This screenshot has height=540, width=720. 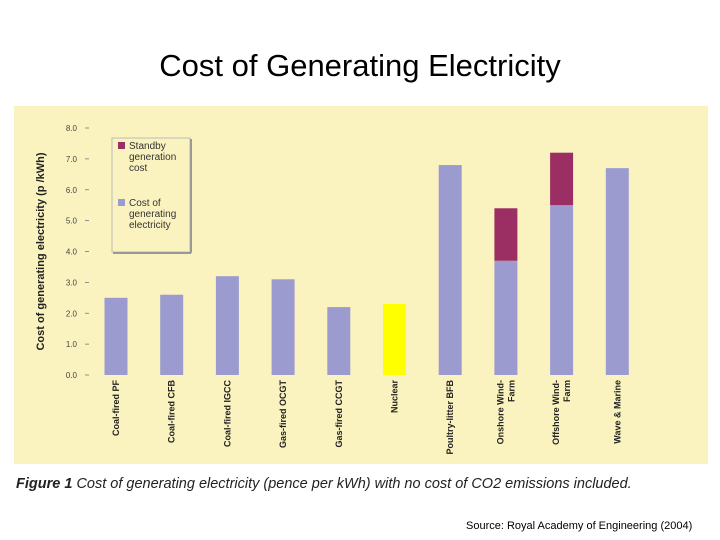 What do you see at coordinates (339, 414) in the screenshot?
I see `x-category-label: Gas-fired CCGT` at bounding box center [339, 414].